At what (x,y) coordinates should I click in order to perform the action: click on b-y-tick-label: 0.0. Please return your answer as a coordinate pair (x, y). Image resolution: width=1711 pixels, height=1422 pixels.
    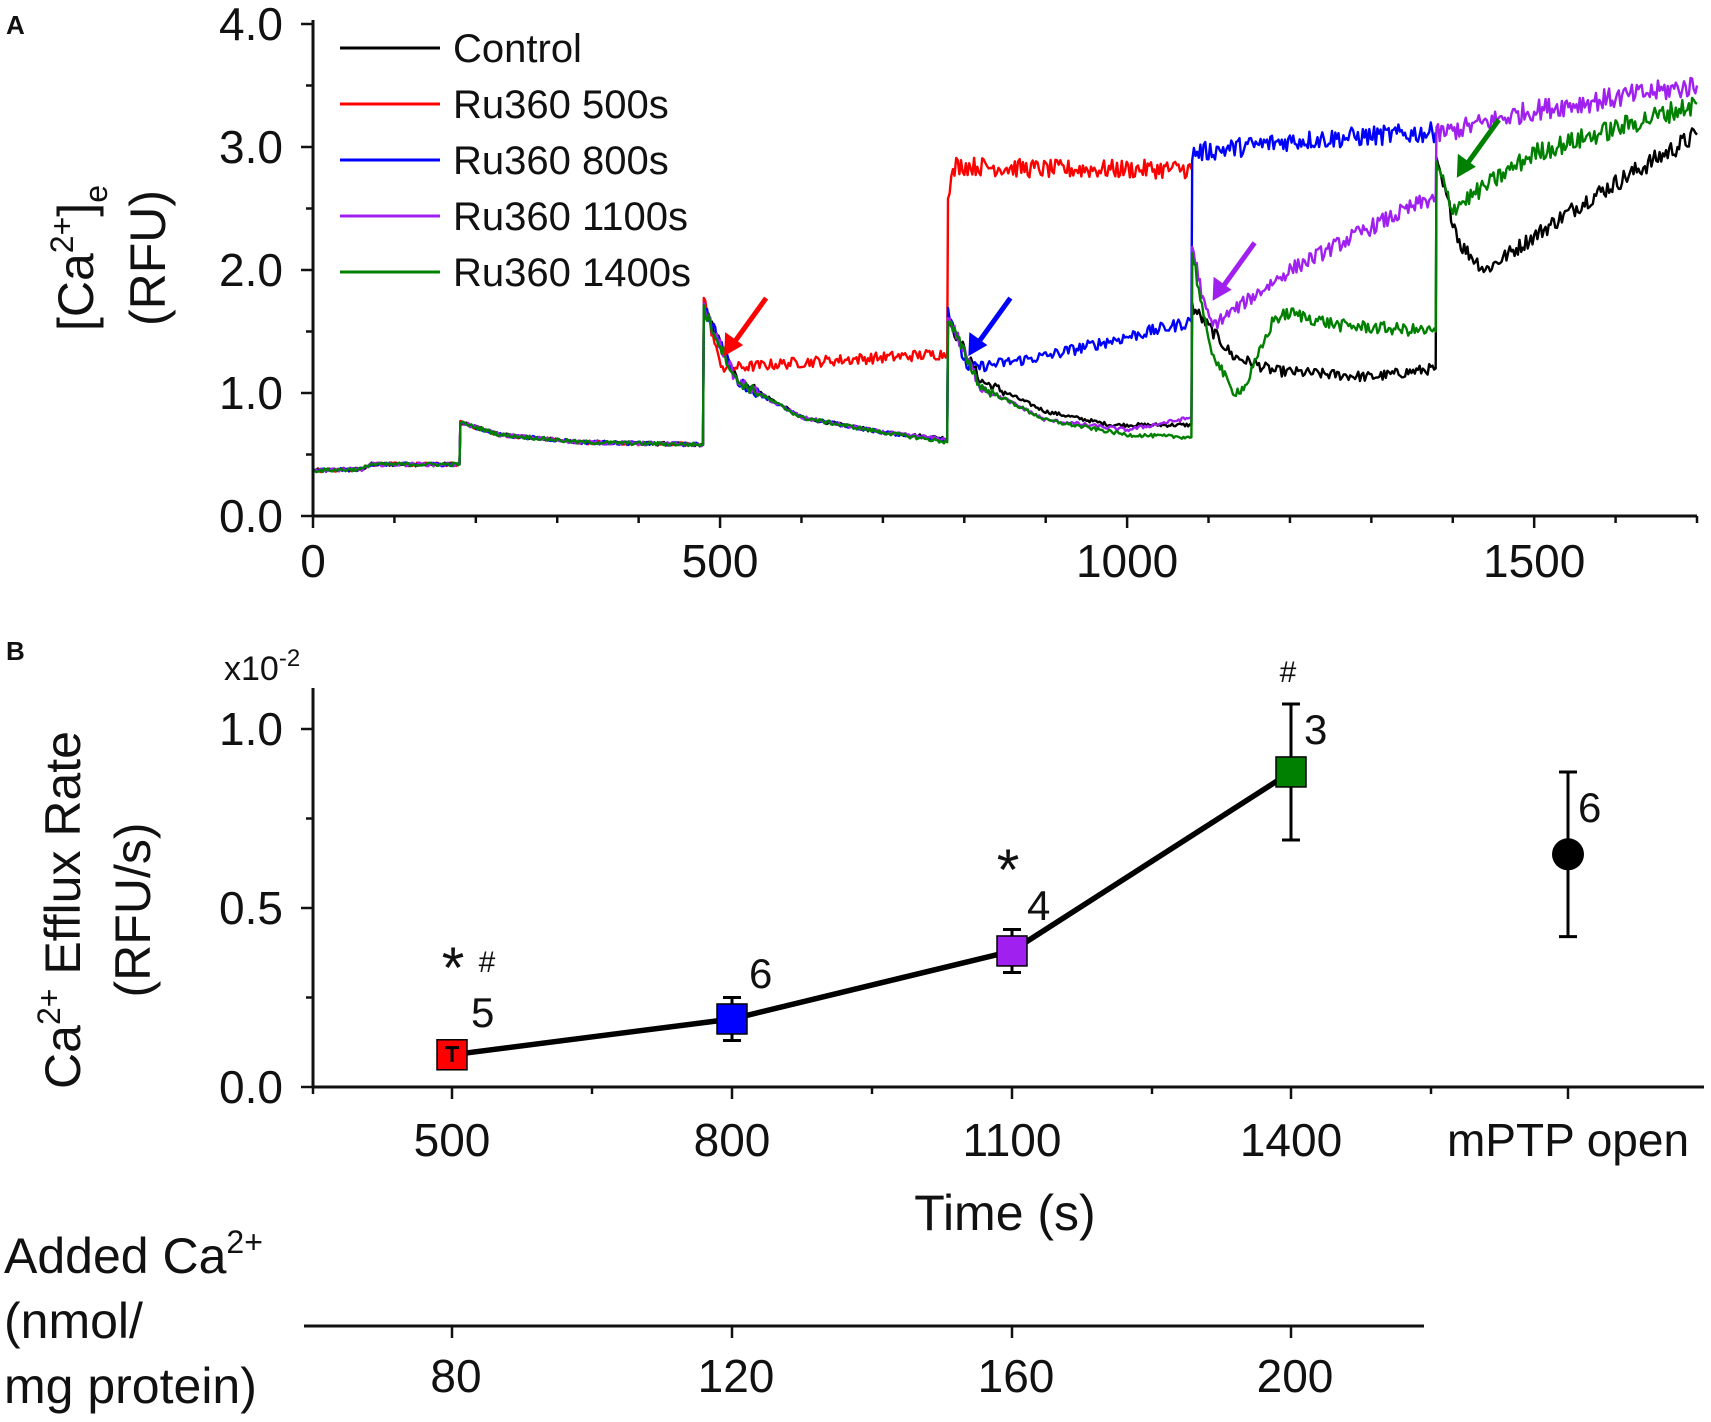
    Looking at the image, I should click on (251, 1087).